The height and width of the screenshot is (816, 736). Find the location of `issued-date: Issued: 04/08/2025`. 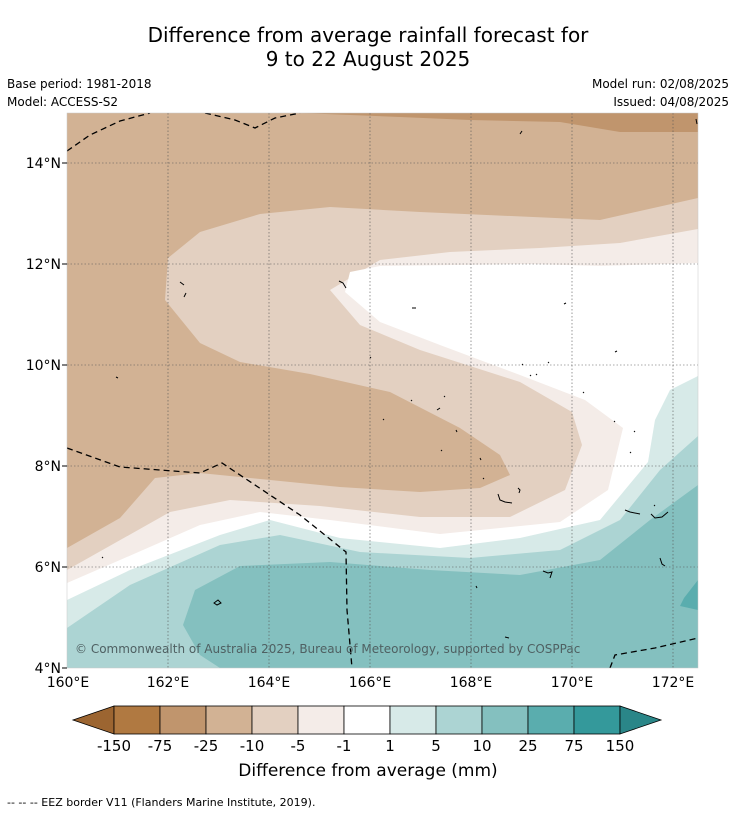

issued-date: Issued: 04/08/2025 is located at coordinates (671, 102).